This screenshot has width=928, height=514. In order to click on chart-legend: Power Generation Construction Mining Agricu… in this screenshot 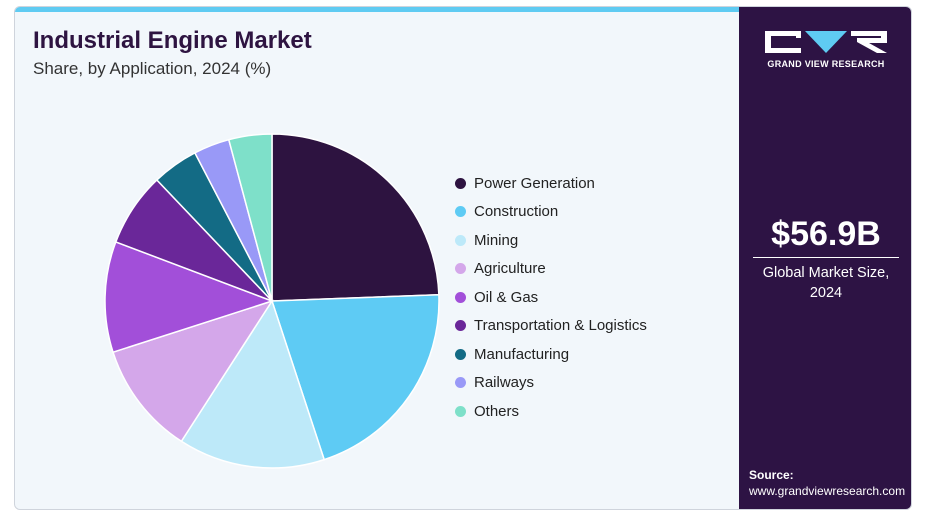, I will do `click(551, 297)`.